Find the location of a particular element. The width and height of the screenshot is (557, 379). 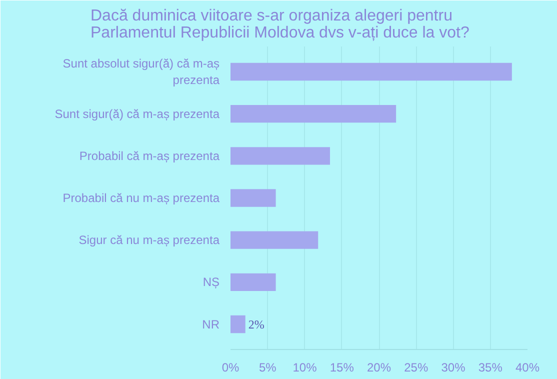

y-tick-label: Sigur că nu m-aș prezenta is located at coordinates (149, 240).